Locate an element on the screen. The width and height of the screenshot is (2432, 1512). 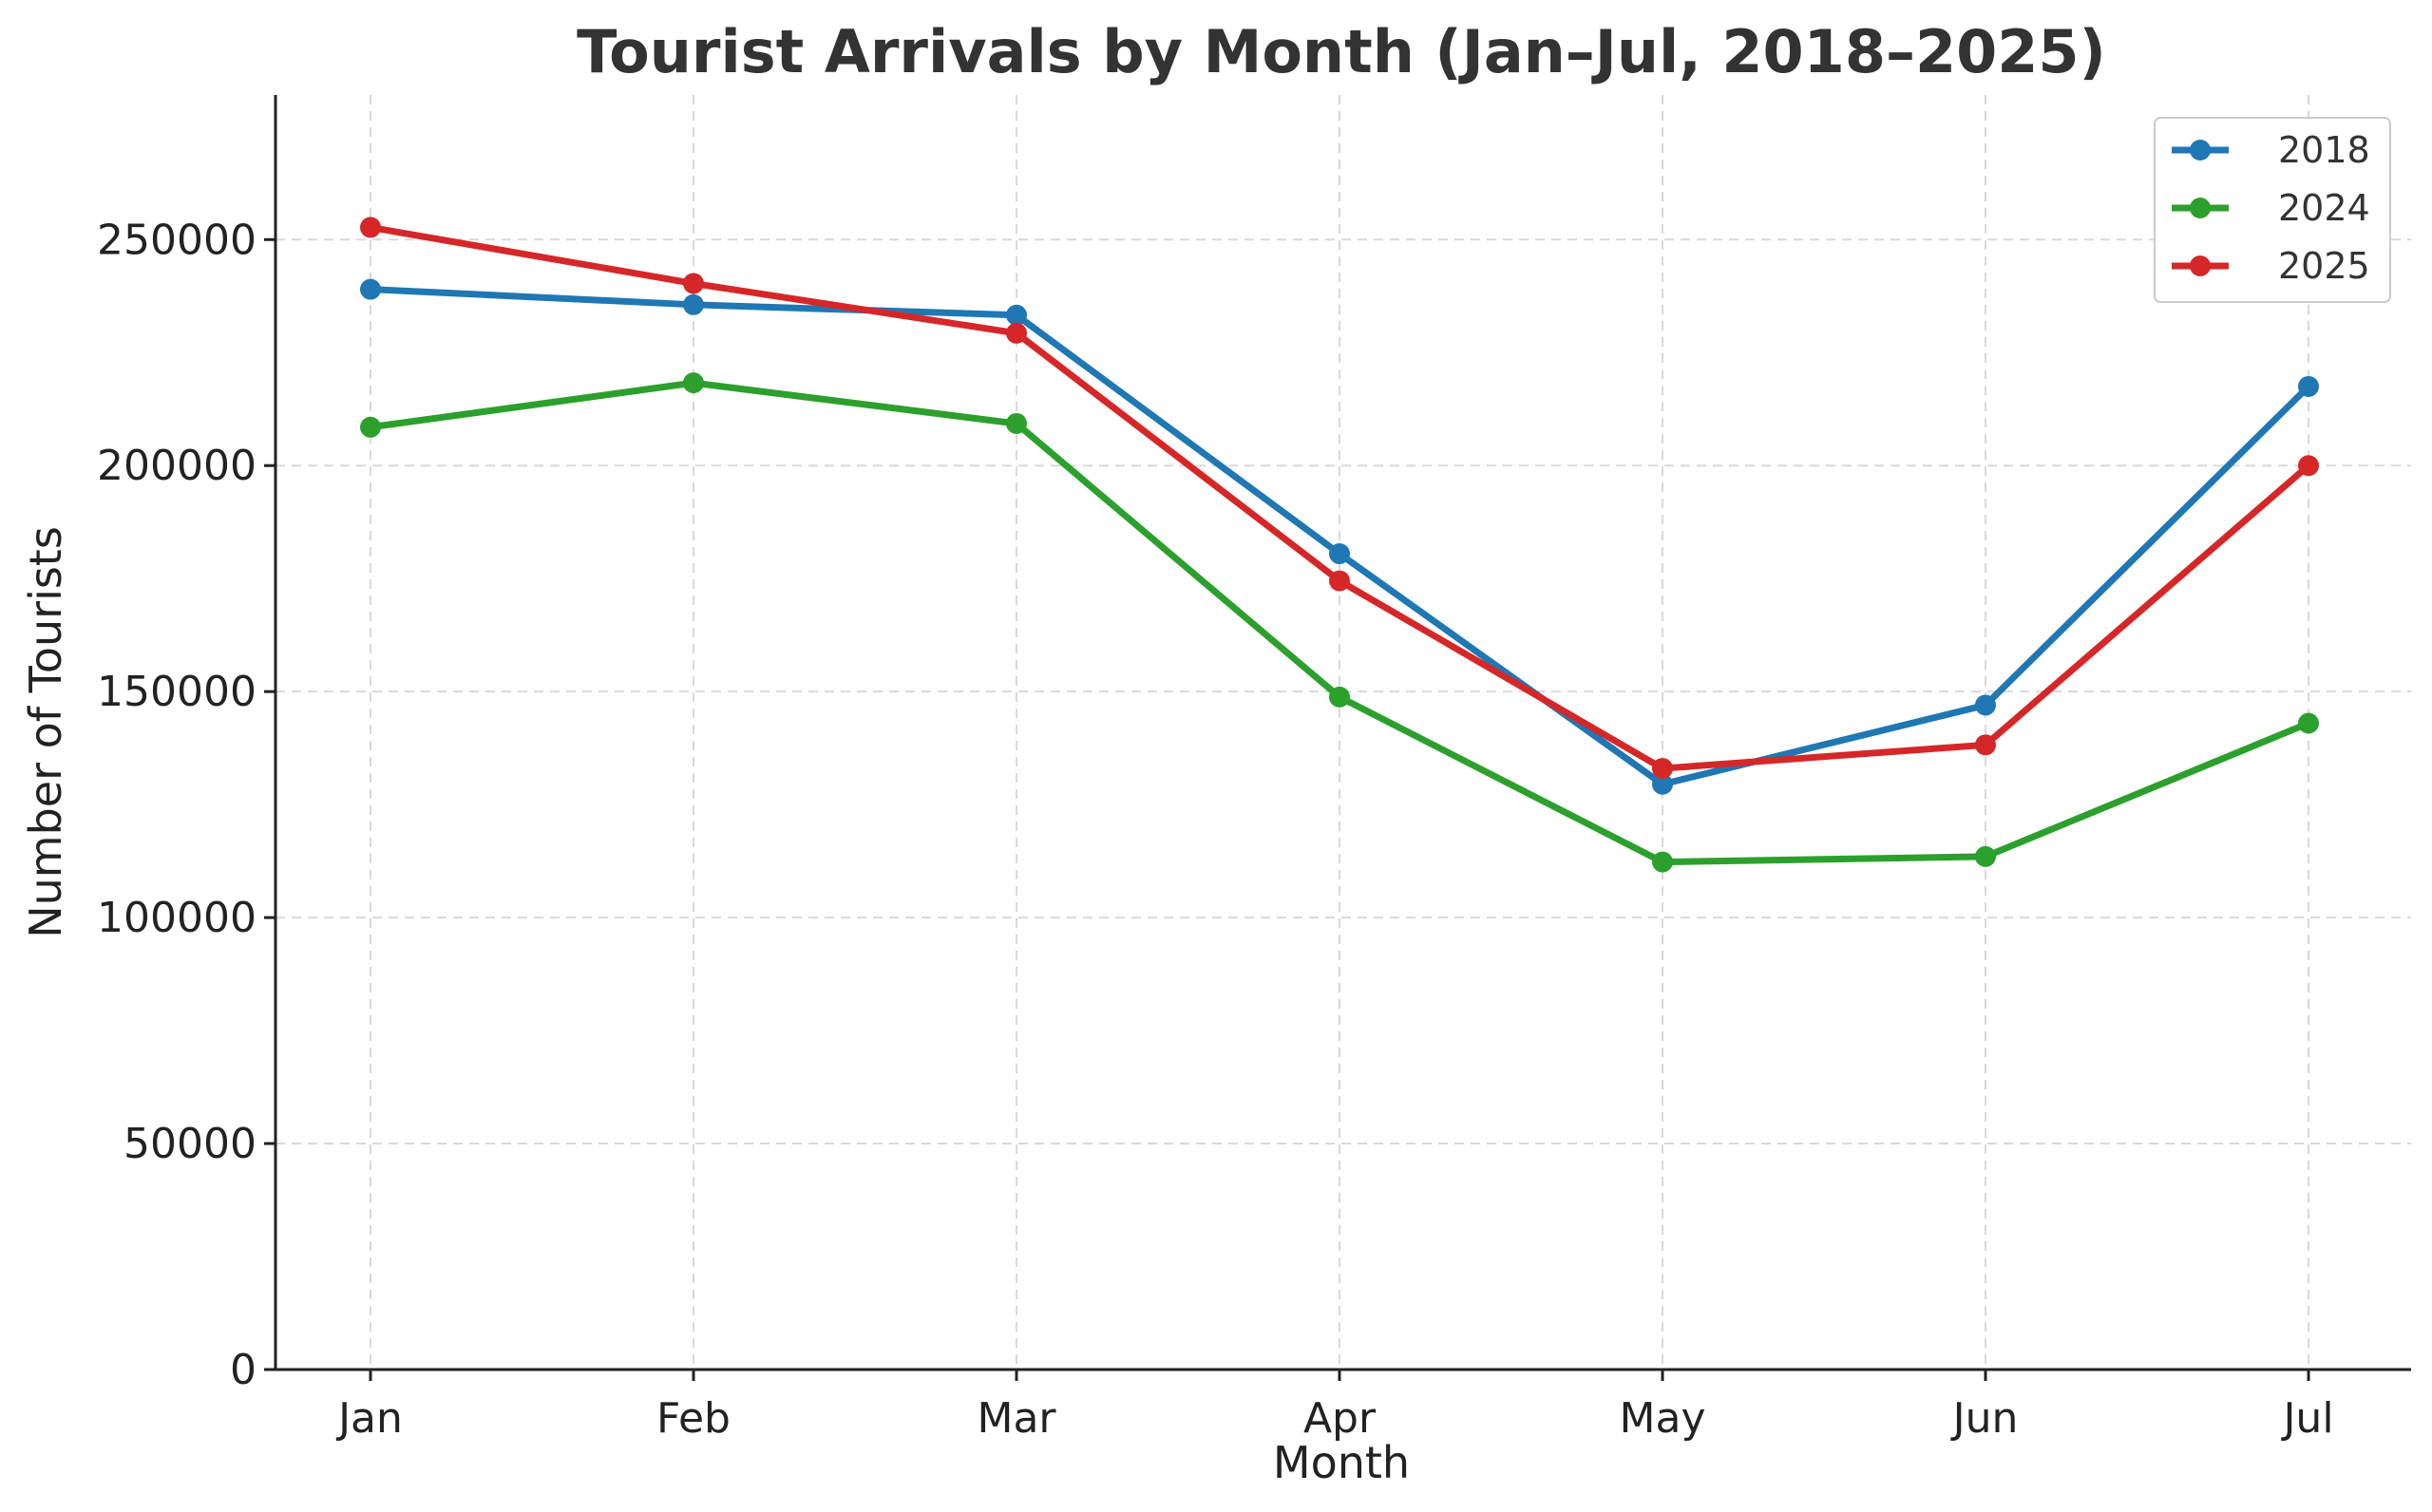
legend-box is located at coordinates (2272, 210).